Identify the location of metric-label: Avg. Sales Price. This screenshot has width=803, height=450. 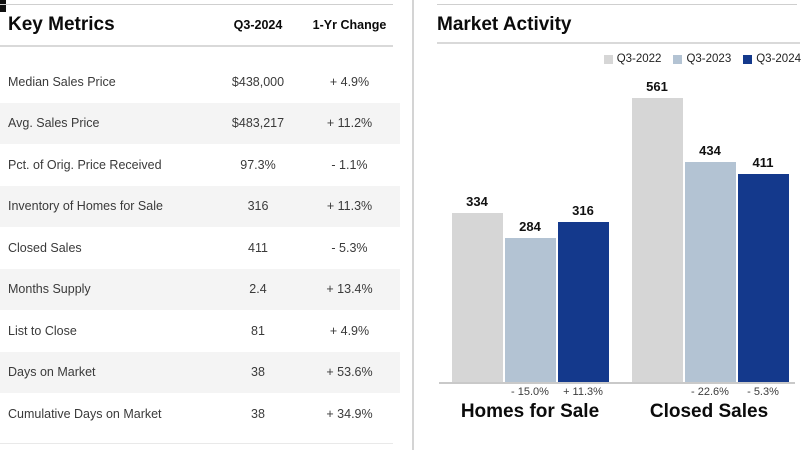
(54, 123).